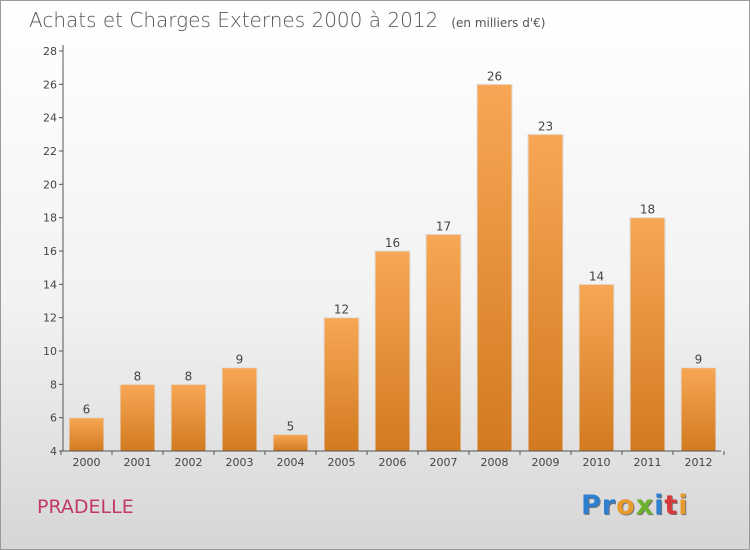 Image resolution: width=750 pixels, height=550 pixels. I want to click on data-label: 6, so click(87, 410).